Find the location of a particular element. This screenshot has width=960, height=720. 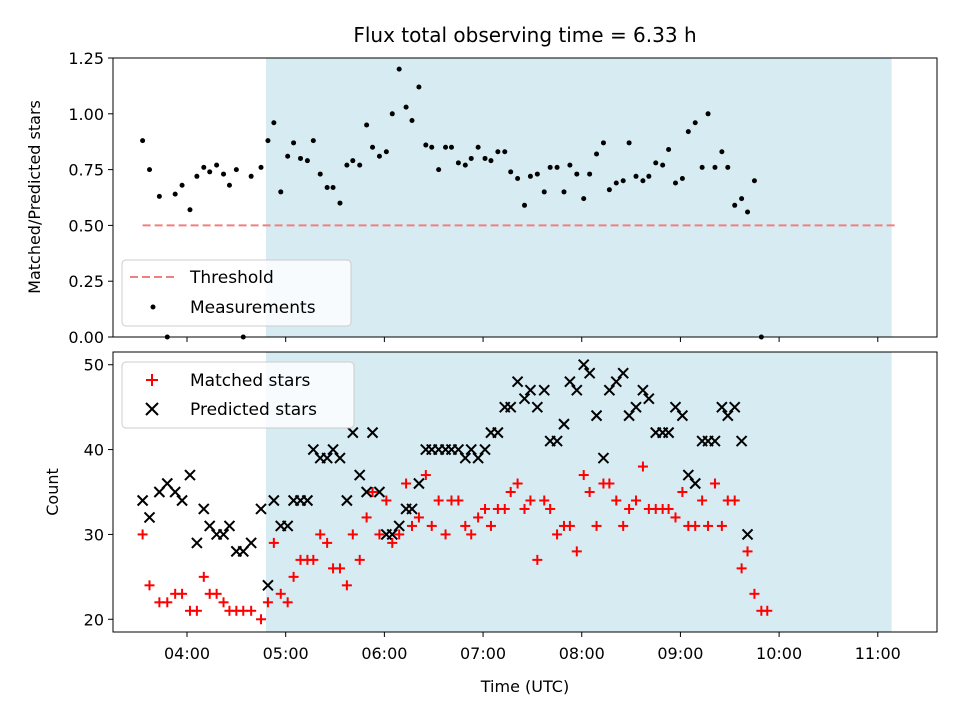

top-y-tick-label: 0.50 is located at coordinates (86, 225).